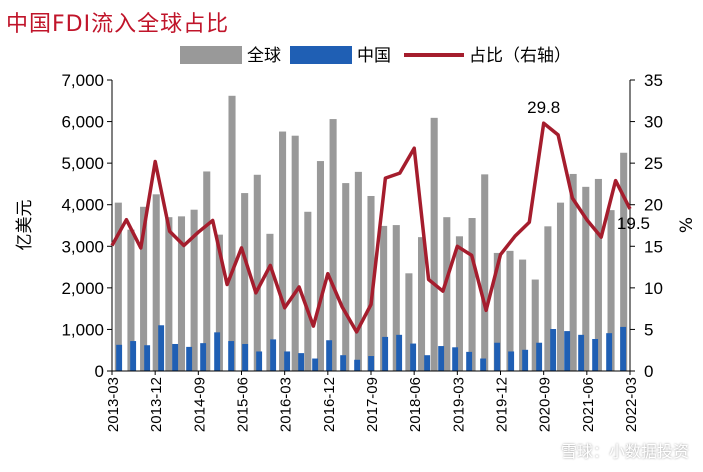  I want to click on x-tick-label: 2016-12, so click(329, 404).